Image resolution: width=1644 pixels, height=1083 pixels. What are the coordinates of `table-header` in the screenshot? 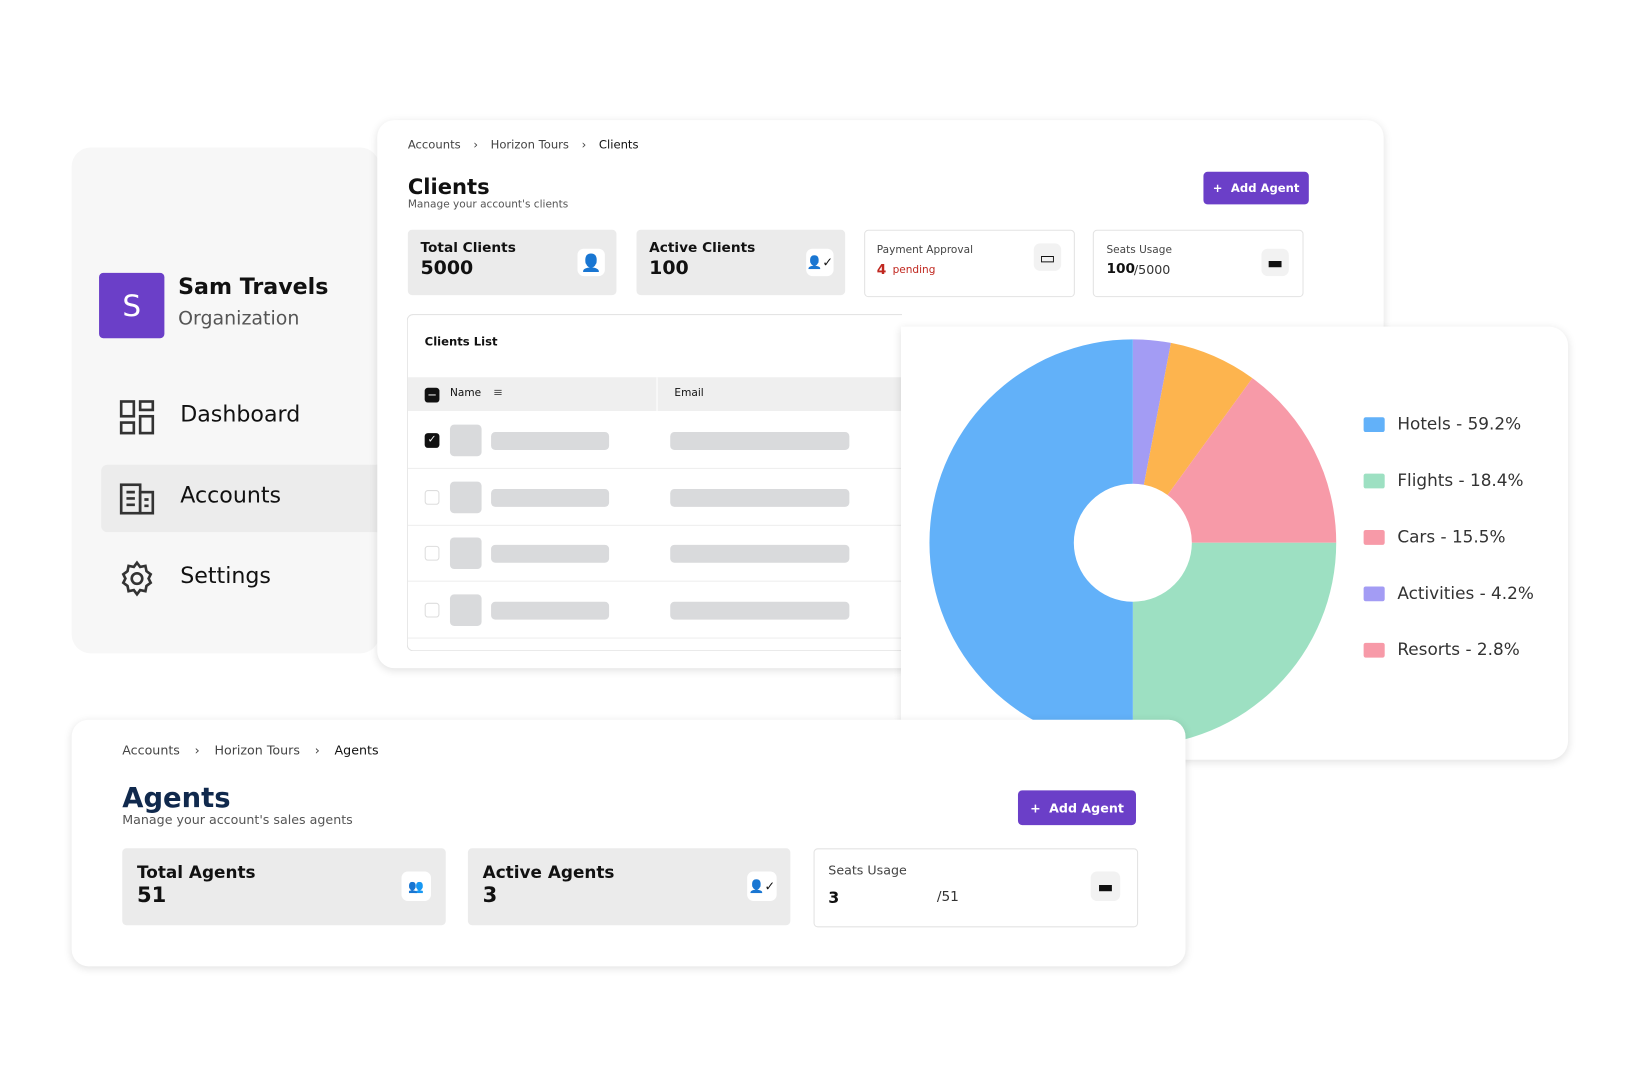 It's located at (654, 394).